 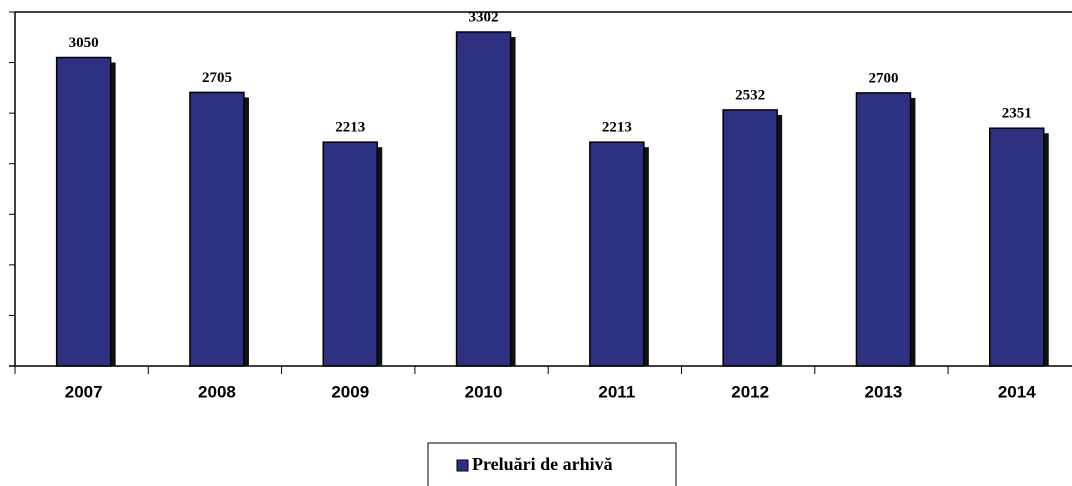 What do you see at coordinates (84, 43) in the screenshot?
I see `value-label: 3050` at bounding box center [84, 43].